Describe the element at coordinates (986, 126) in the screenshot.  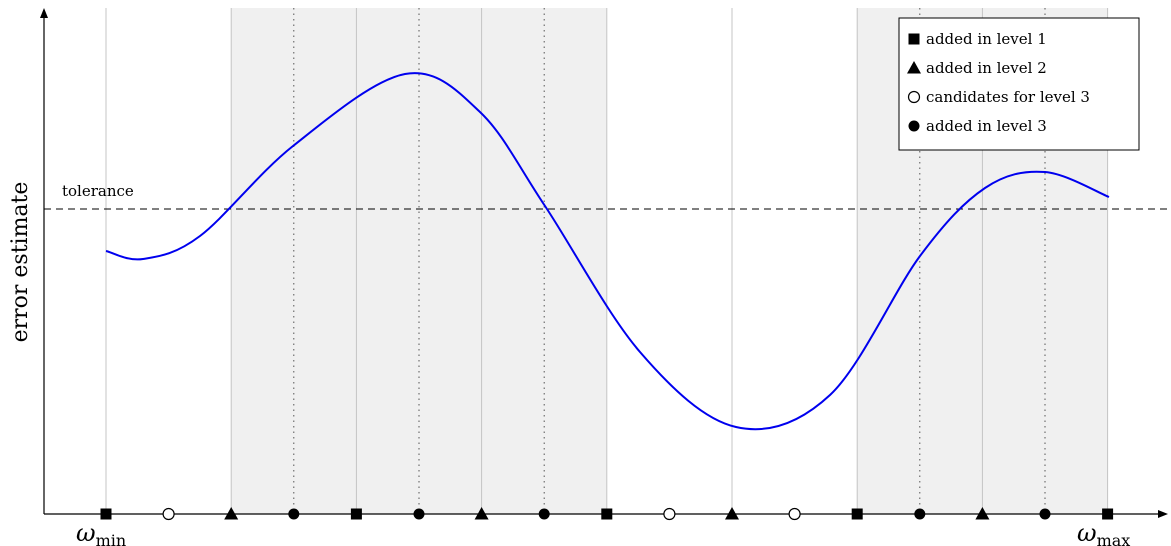
I see `legend-label: added in level 3` at that location.